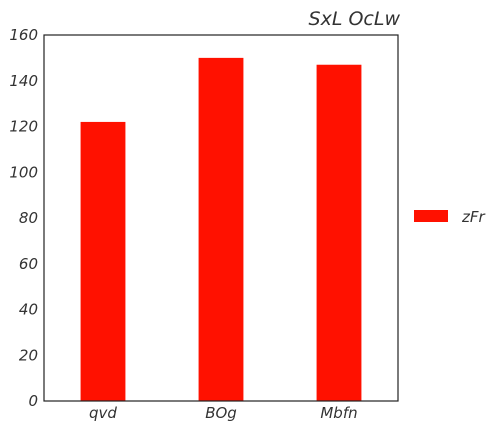 The height and width of the screenshot is (437, 504). I want to click on x-tick-label: BOg, so click(221, 413).